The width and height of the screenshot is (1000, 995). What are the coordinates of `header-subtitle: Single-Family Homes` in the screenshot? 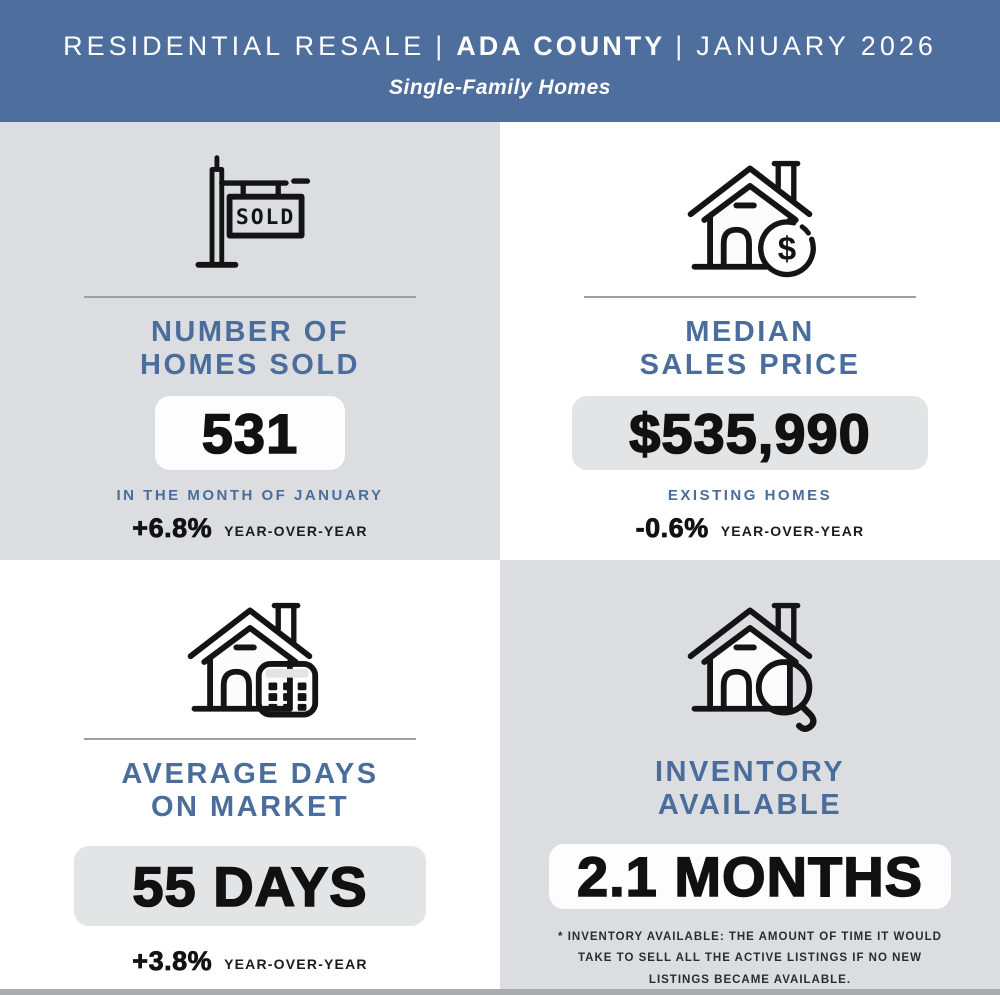 It's located at (500, 87).